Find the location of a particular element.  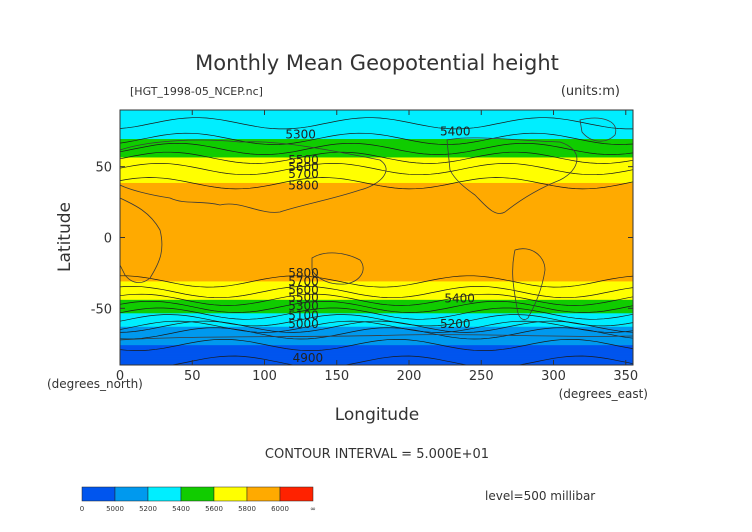

colorbar-label: 5400 is located at coordinates (181, 509).